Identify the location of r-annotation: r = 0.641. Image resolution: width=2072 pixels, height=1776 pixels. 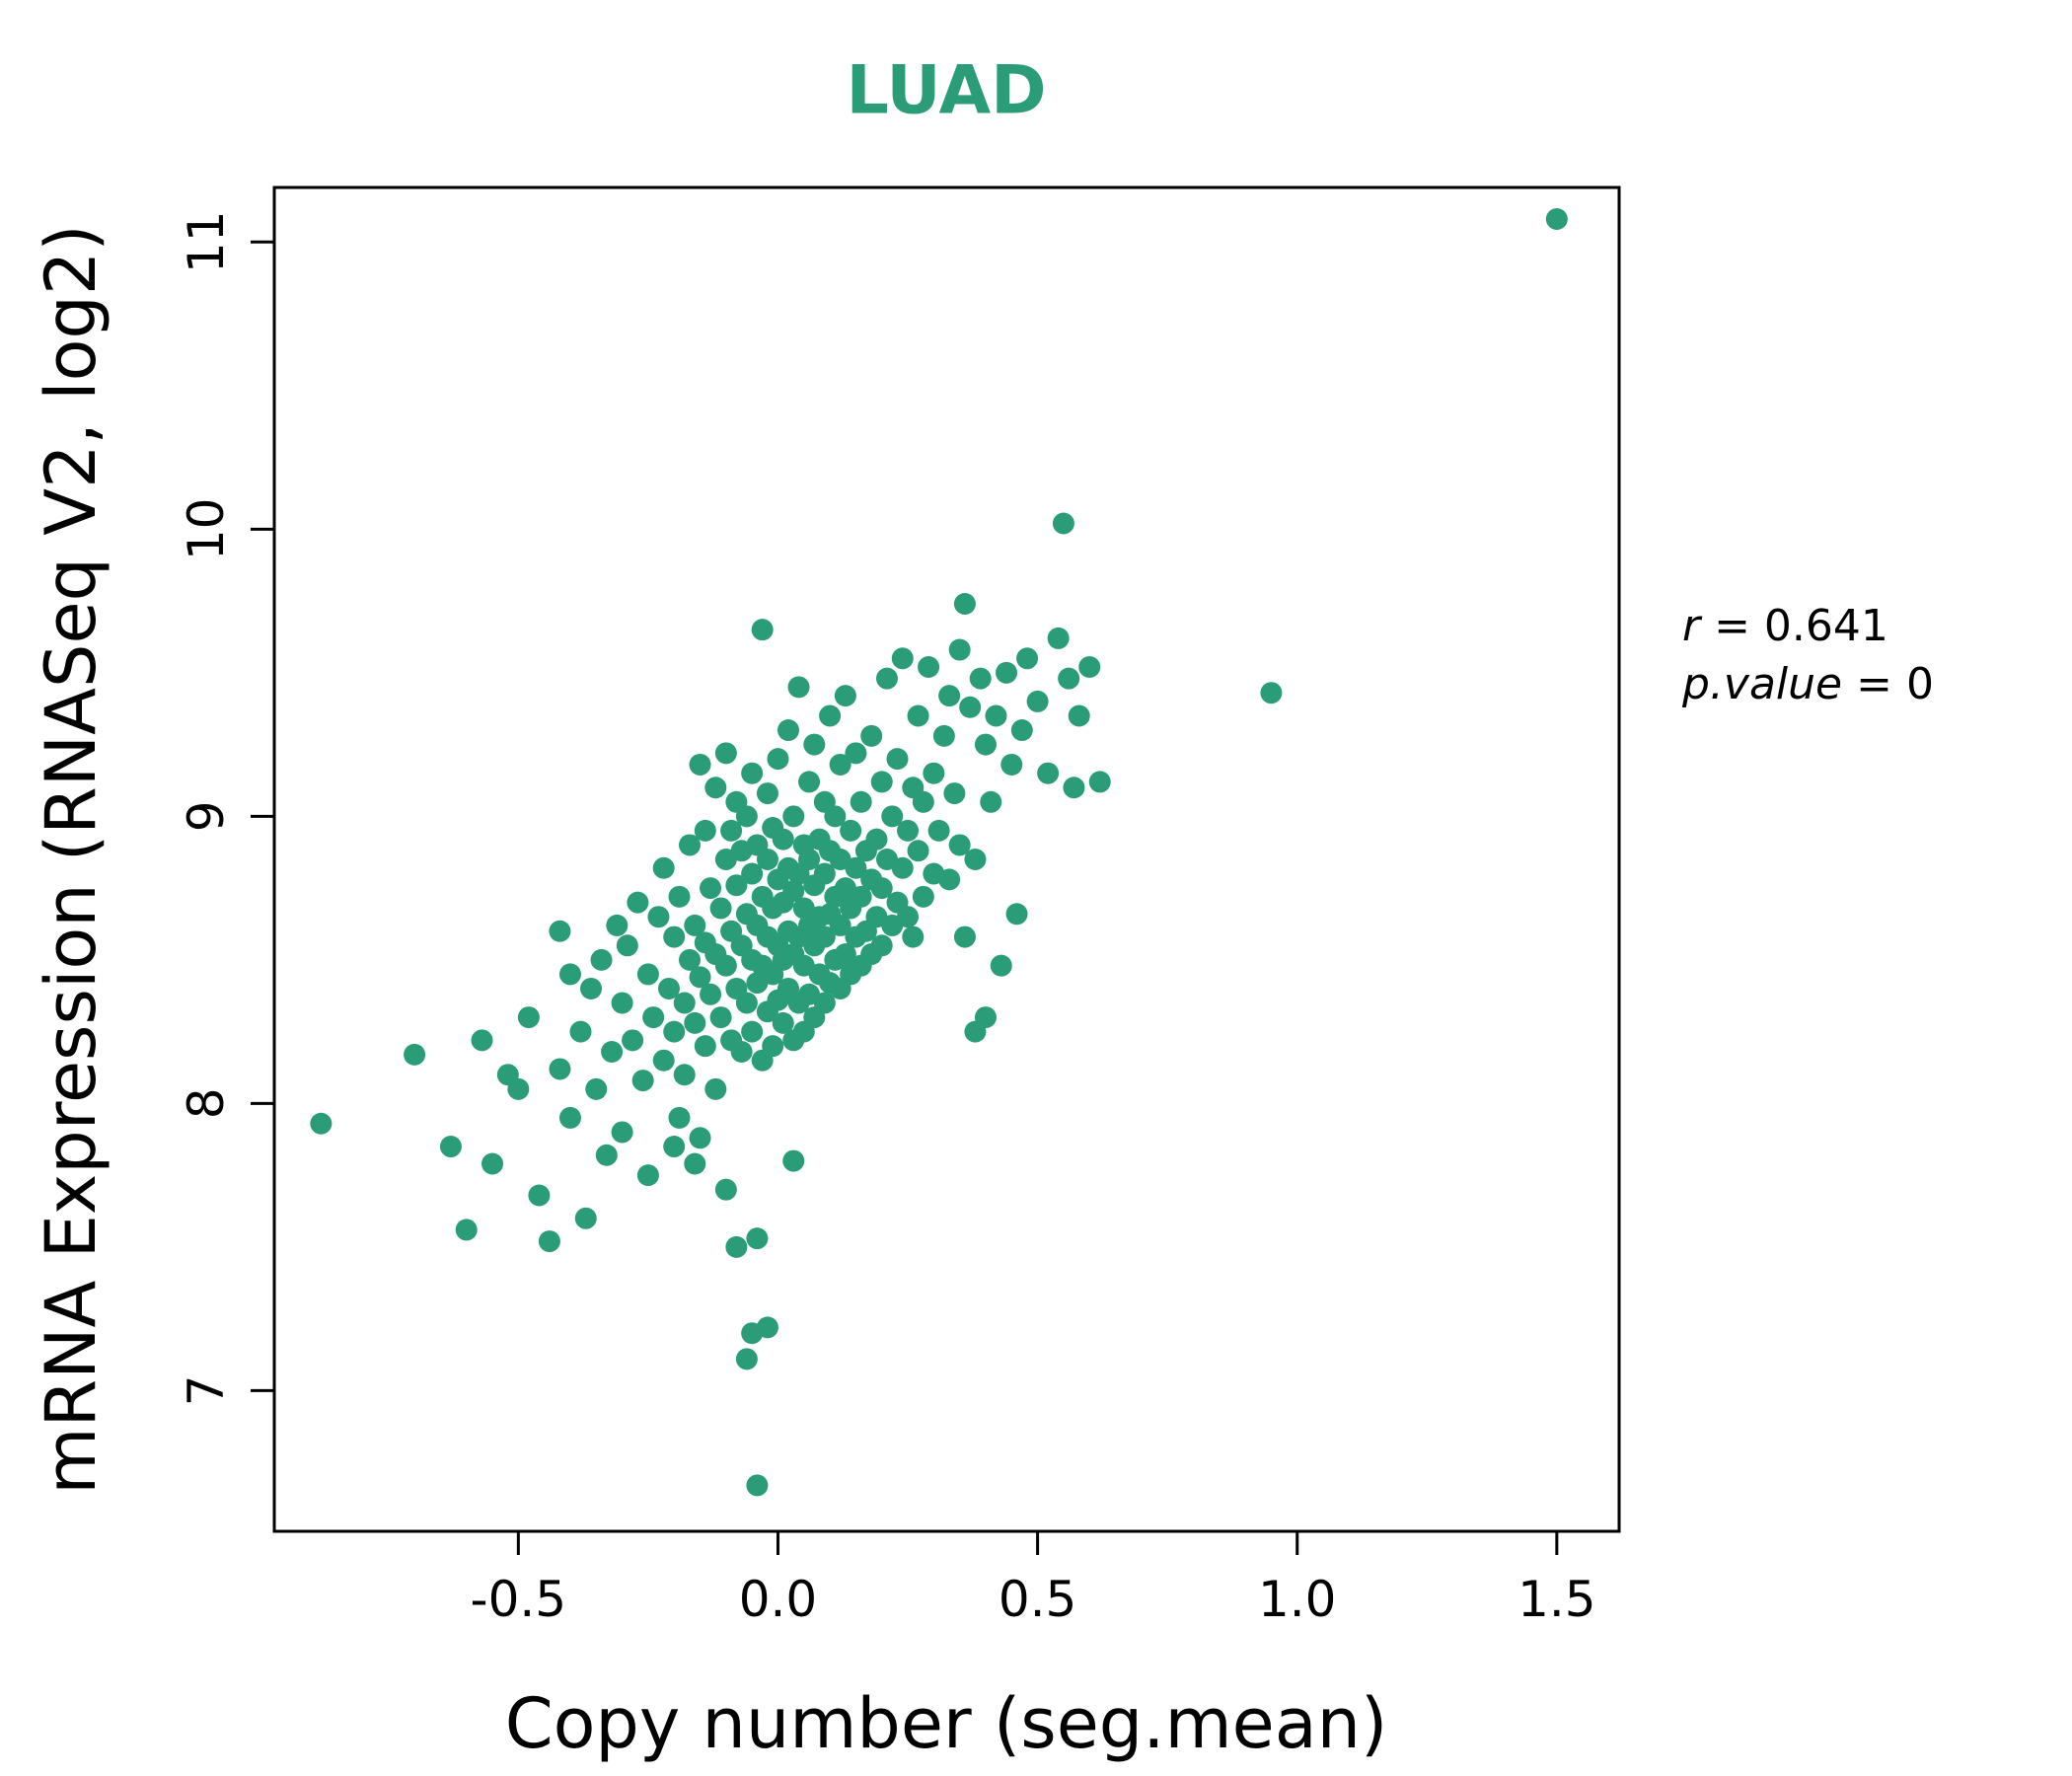
(1808, 626).